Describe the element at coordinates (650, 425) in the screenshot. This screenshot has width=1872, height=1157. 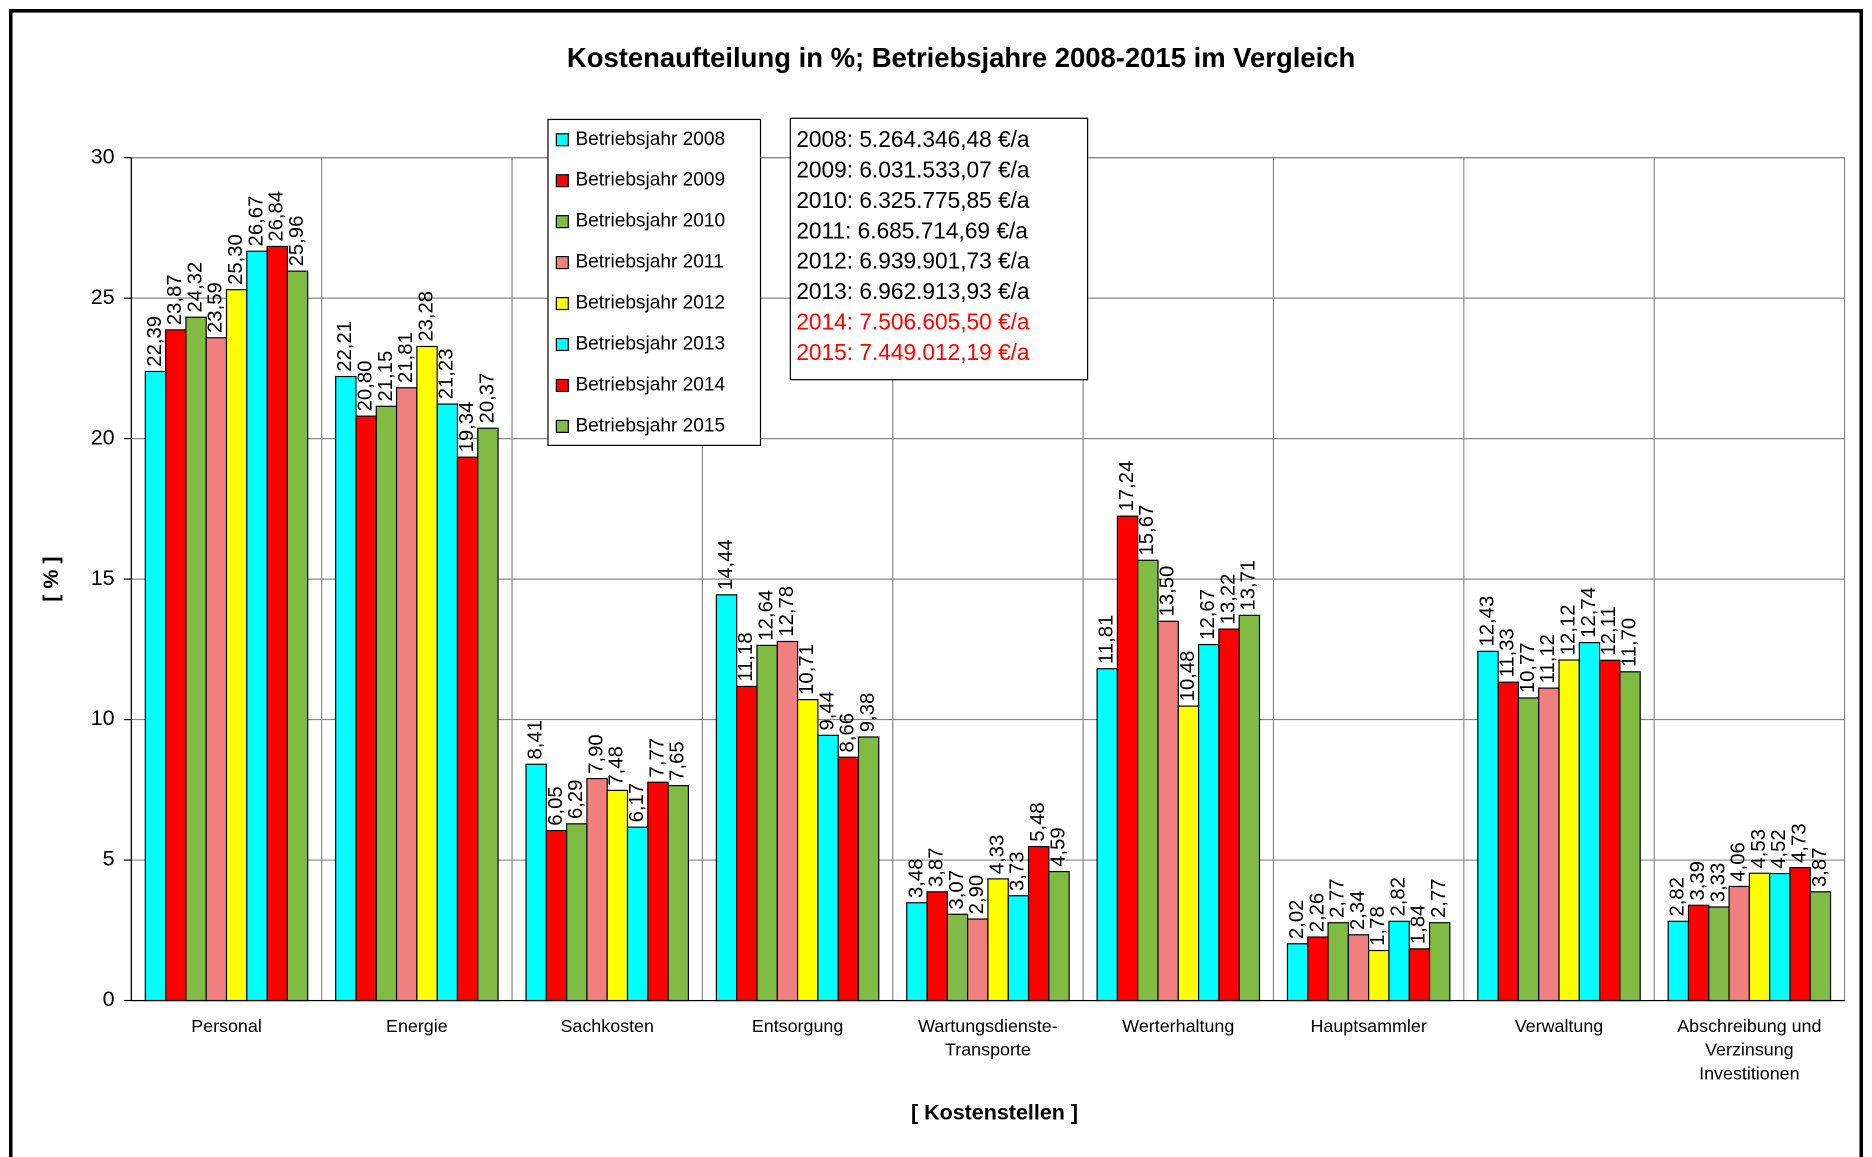
I see `legend-label: Betriebsjahr 2015` at that location.